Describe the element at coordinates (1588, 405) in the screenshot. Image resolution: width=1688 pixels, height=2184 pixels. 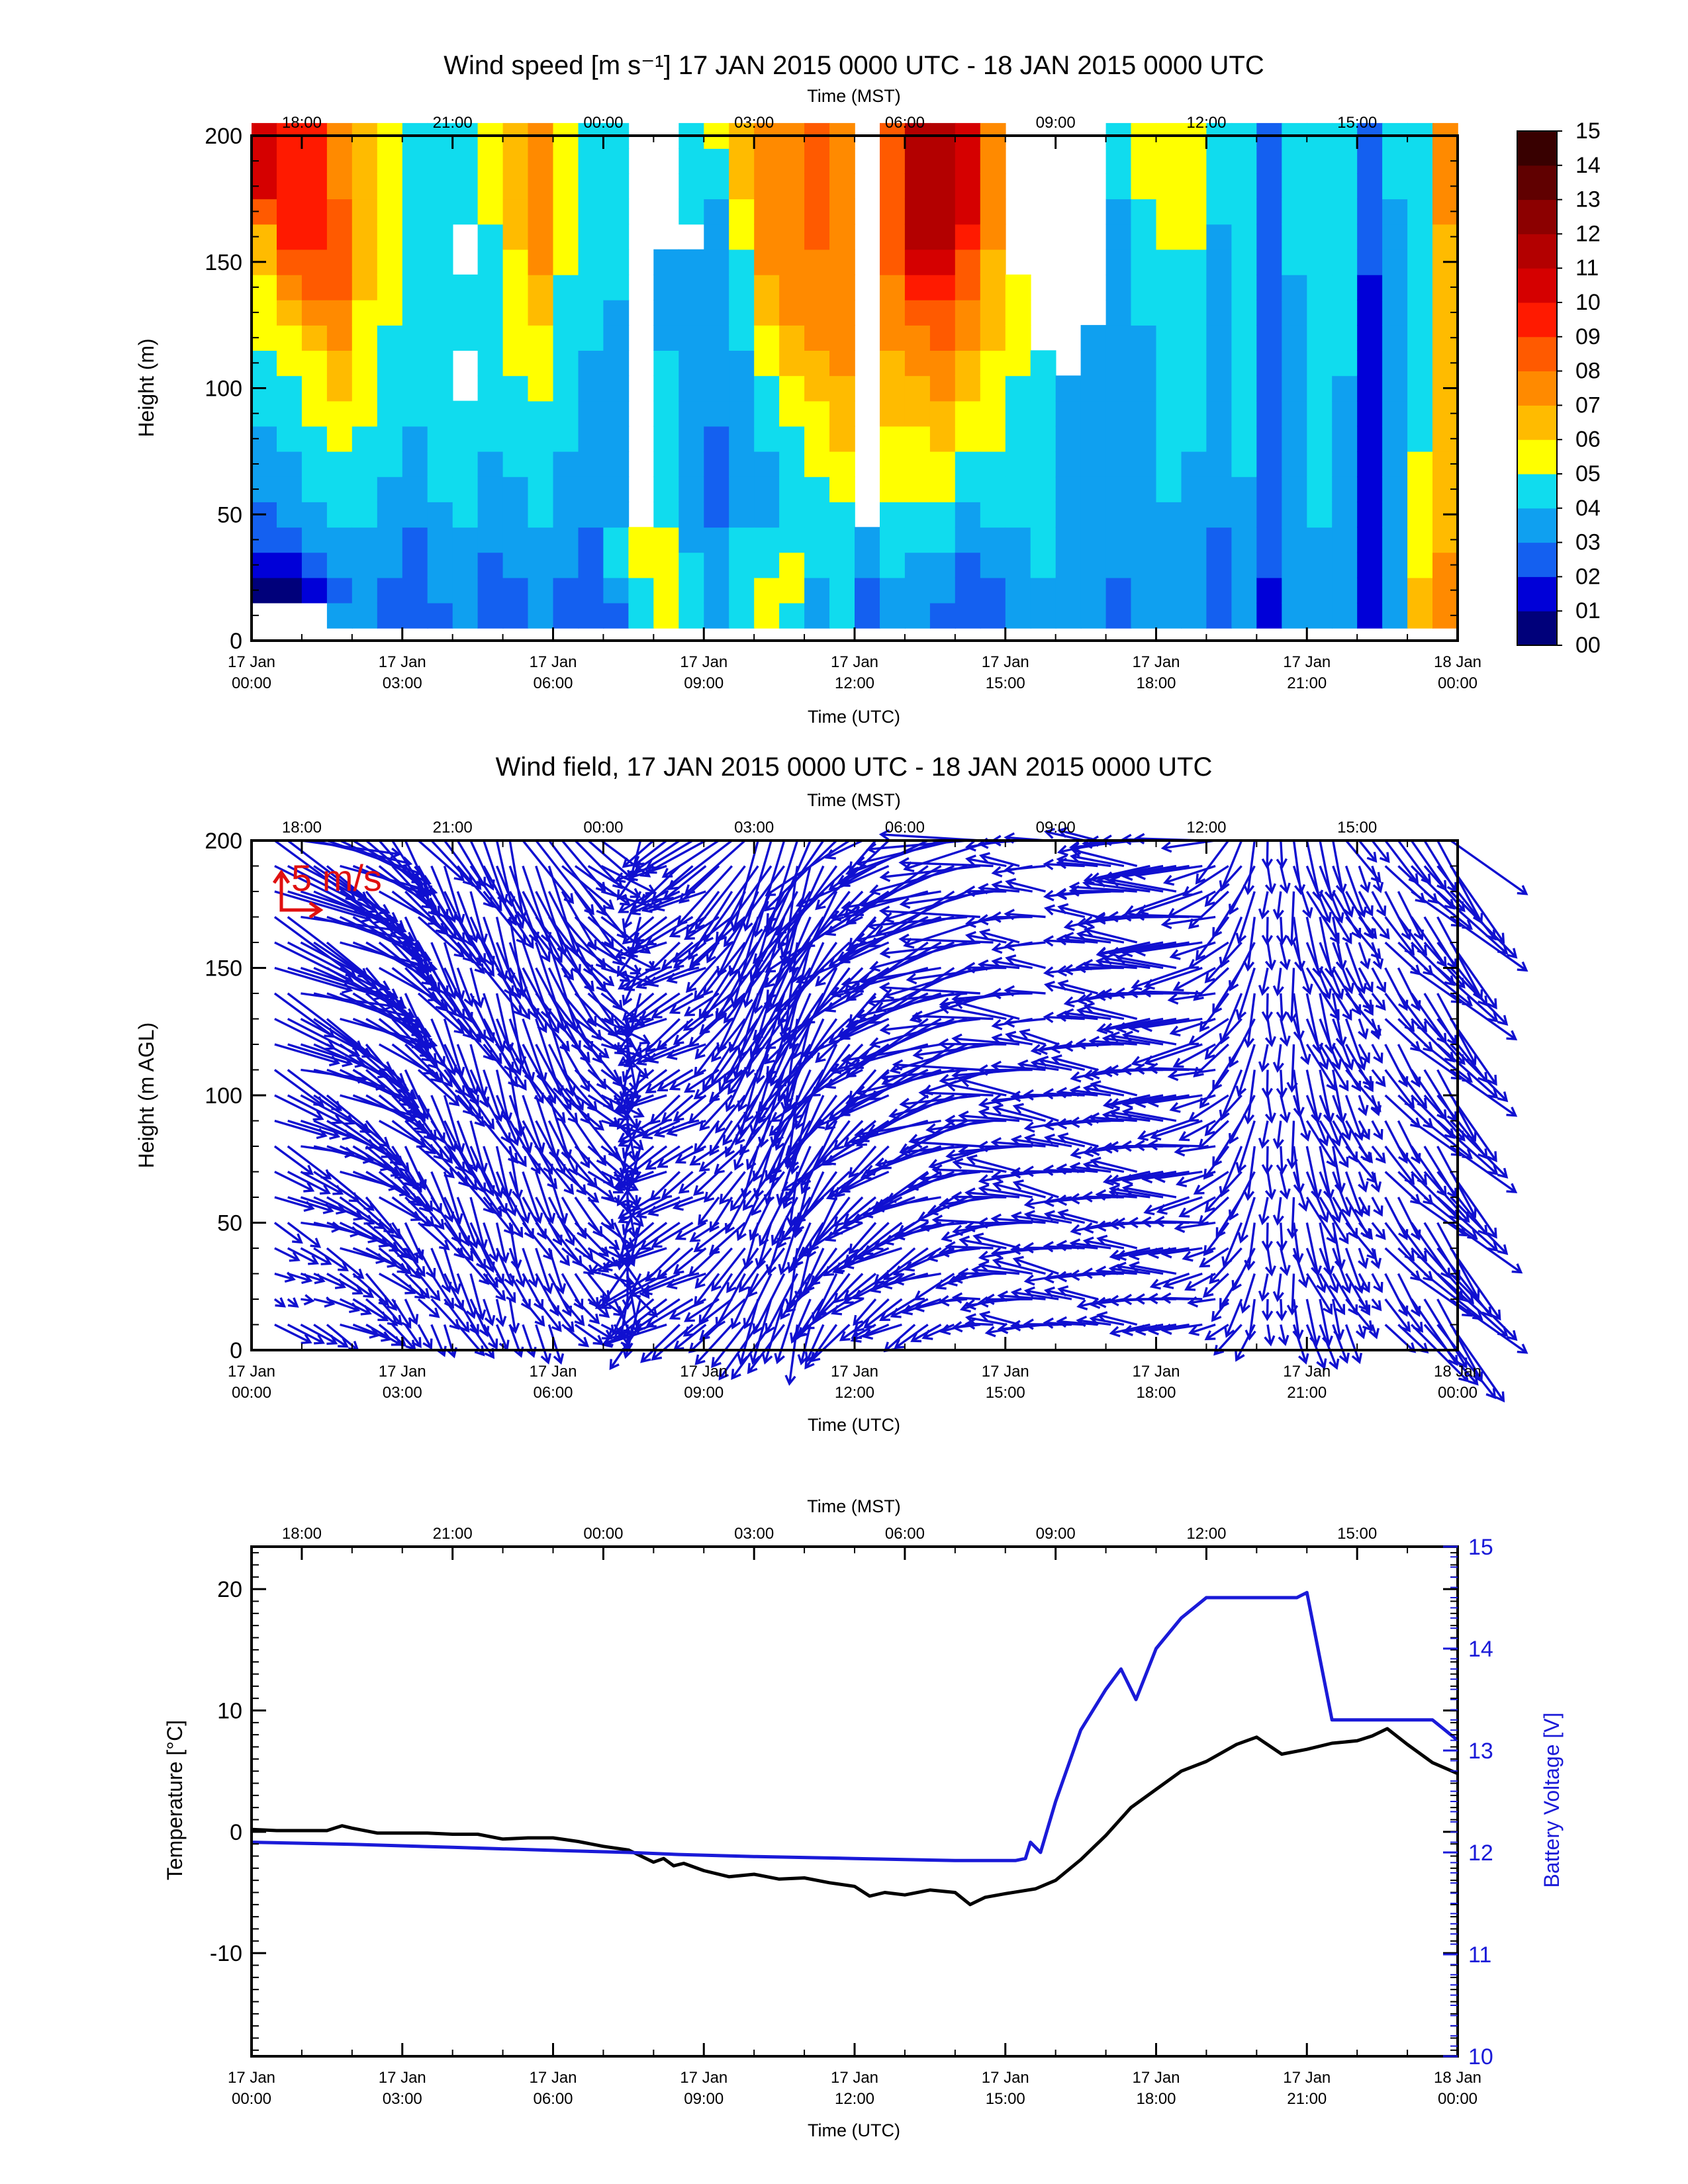
I see `colorbar-label: 07` at that location.